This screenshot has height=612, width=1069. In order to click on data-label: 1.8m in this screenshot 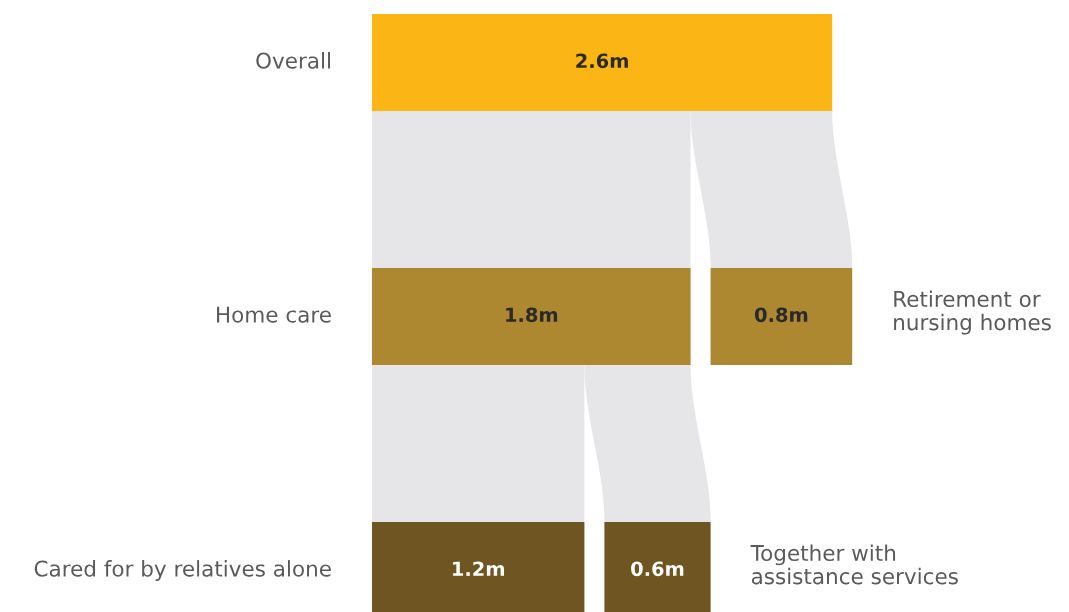, I will do `click(532, 315)`.